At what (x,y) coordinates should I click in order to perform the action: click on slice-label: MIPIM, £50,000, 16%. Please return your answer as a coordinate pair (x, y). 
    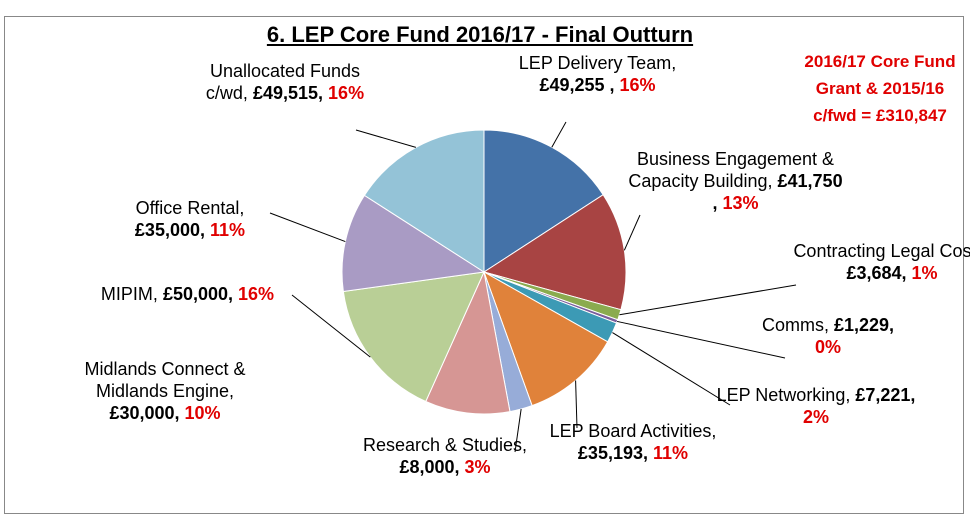
    Looking at the image, I should click on (187, 294).